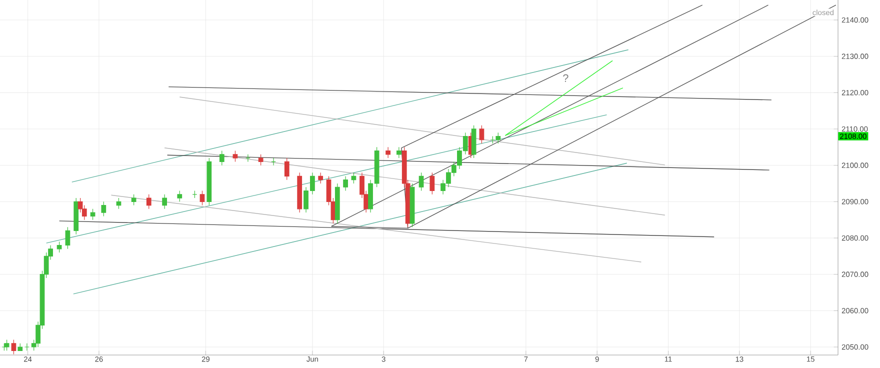  Describe the element at coordinates (565, 78) in the screenshot. I see `annotation: ?` at that location.